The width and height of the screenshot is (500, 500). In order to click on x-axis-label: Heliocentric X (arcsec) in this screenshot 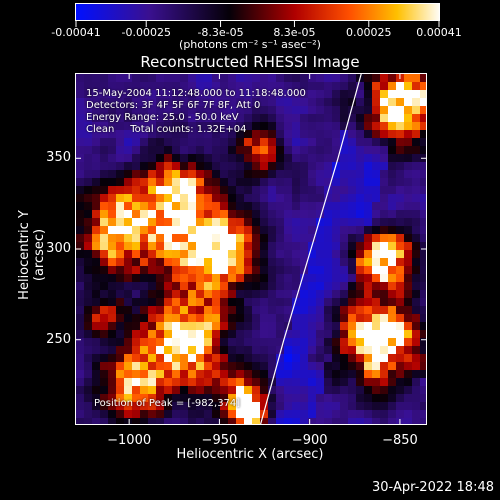, I will do `click(250, 454)`.